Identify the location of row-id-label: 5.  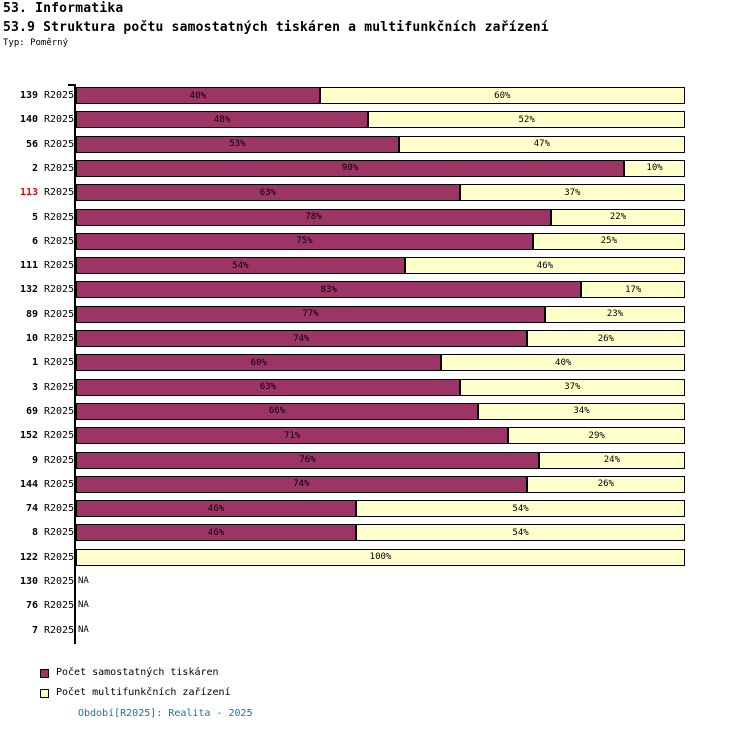
(34, 217).